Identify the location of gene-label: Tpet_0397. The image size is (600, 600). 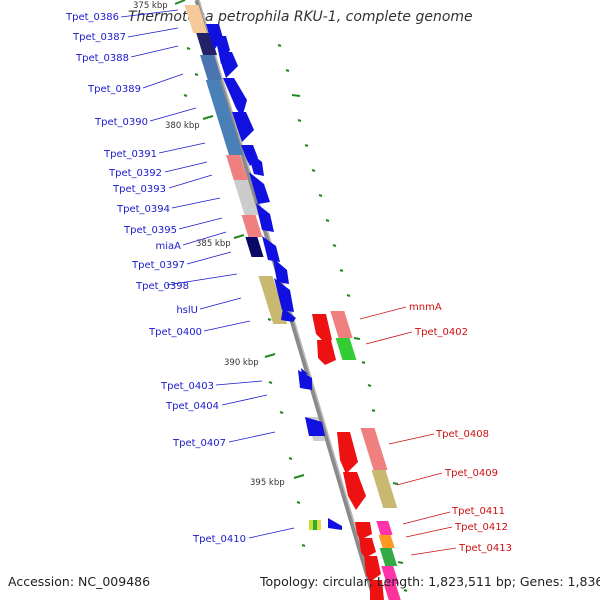
(158, 265).